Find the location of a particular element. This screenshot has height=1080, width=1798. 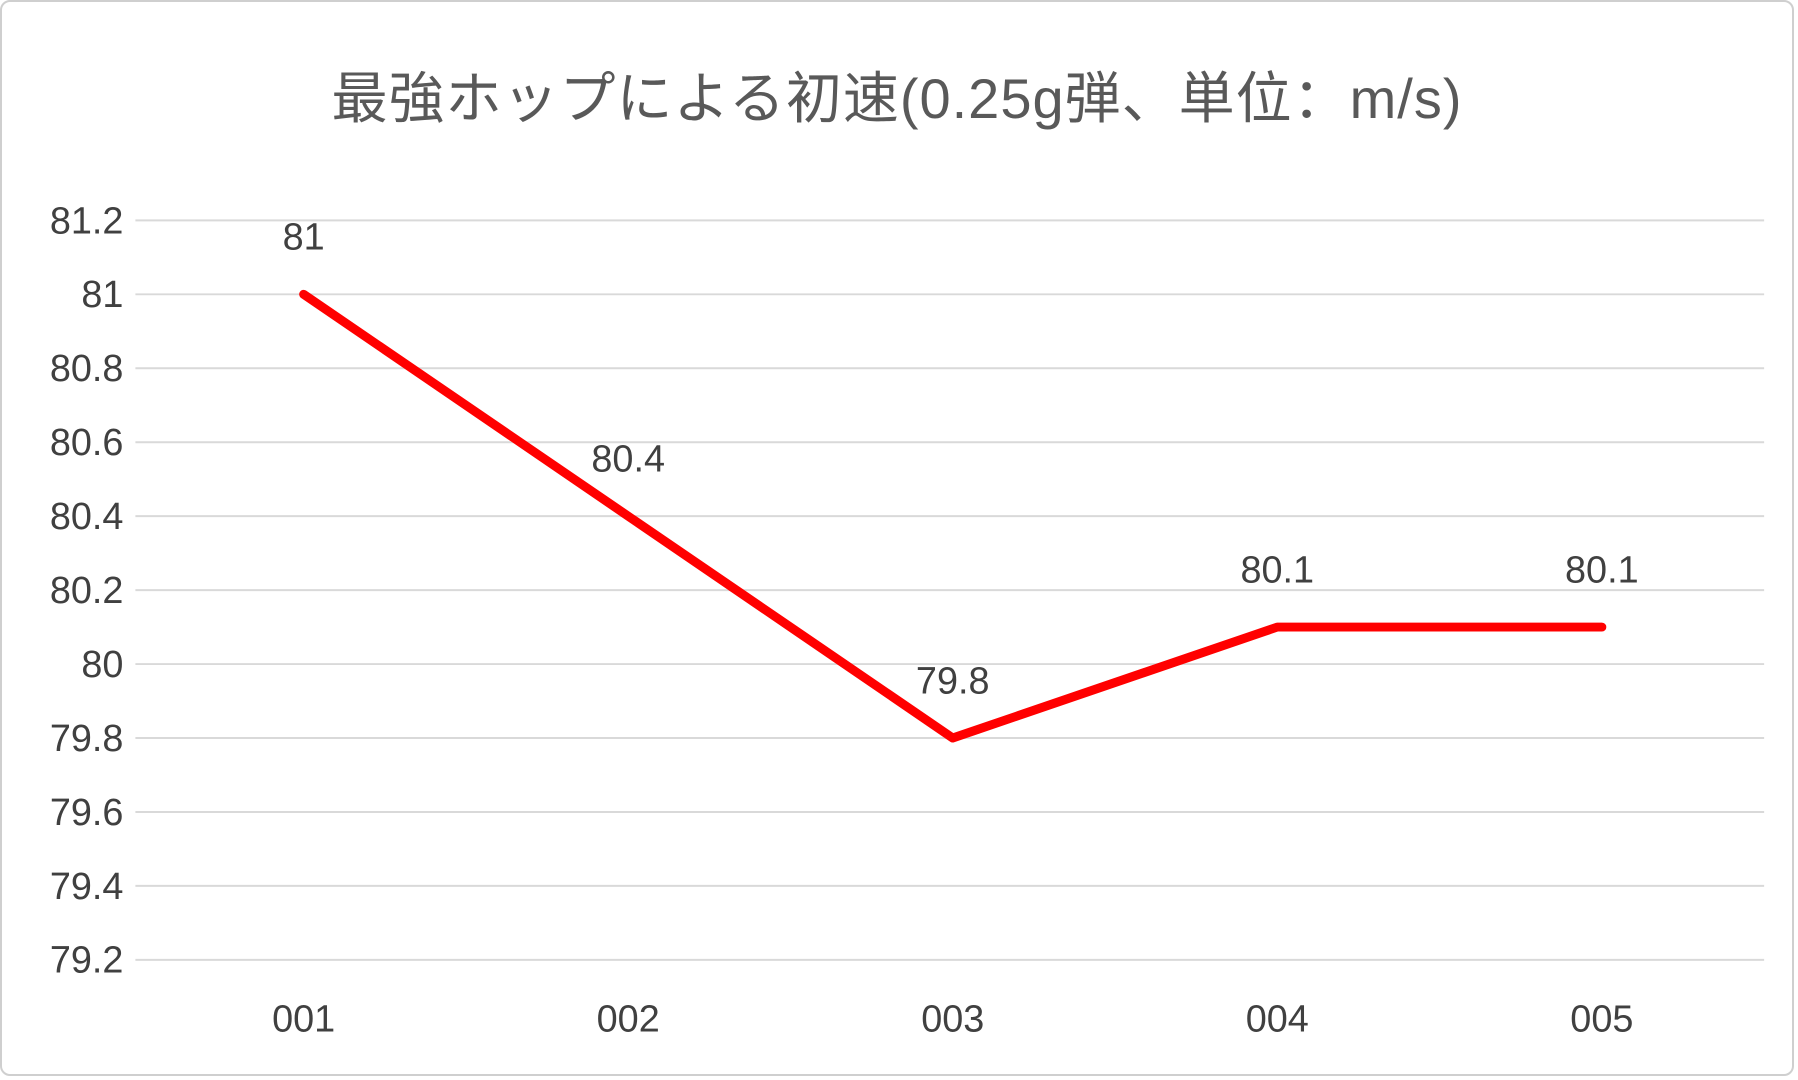

y-axis-tick-label: 80.2 is located at coordinates (87, 591).